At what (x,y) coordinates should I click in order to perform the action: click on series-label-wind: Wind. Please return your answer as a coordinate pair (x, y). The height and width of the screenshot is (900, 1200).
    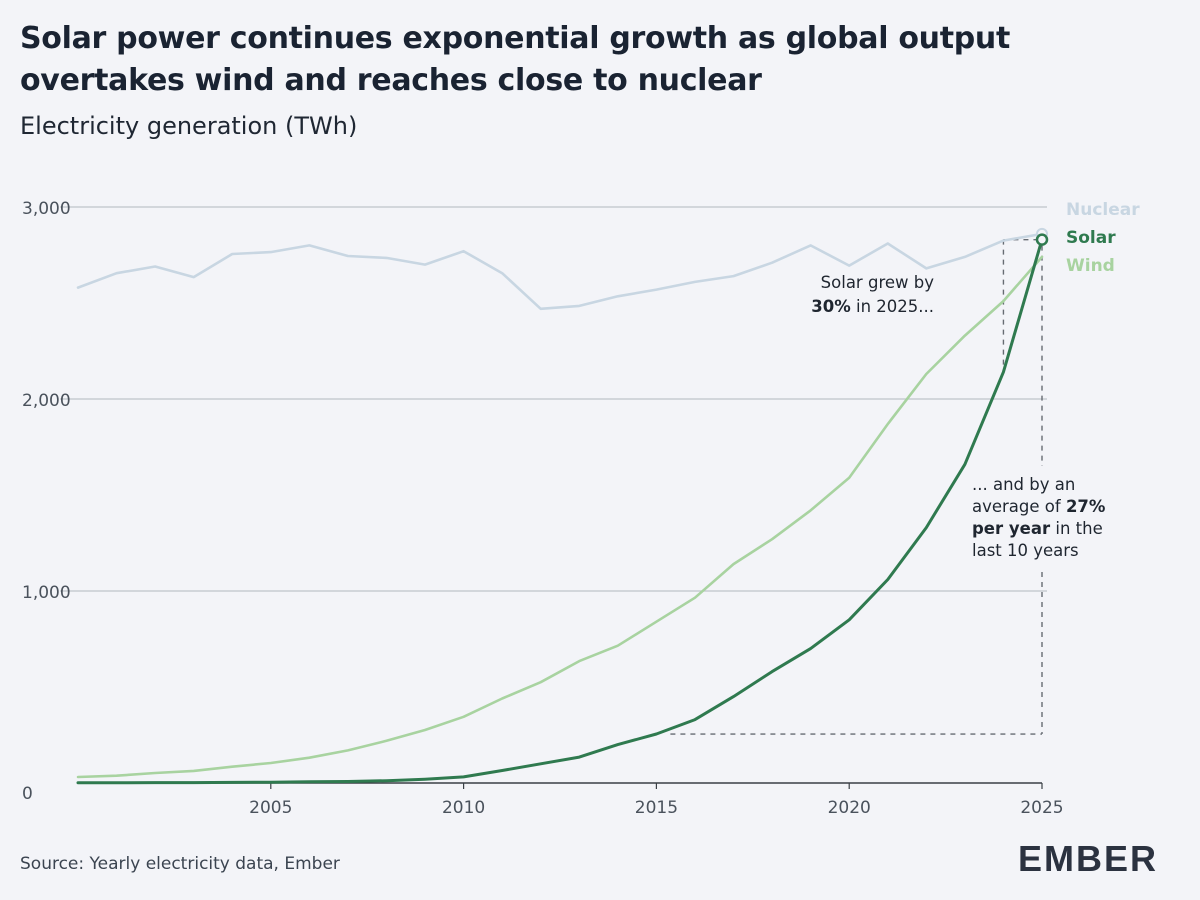
    Looking at the image, I should click on (1090, 266).